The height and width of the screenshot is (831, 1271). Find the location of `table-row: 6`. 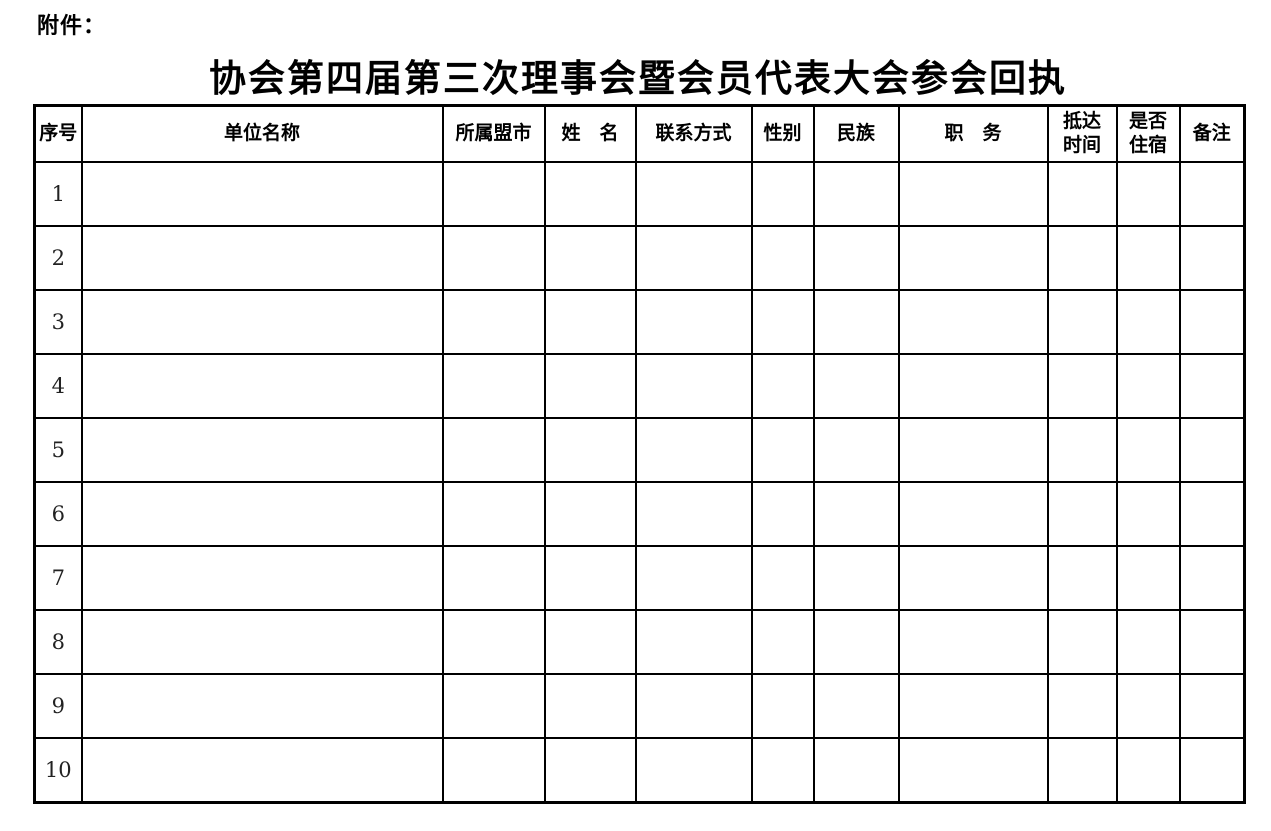

table-row: 6 is located at coordinates (639, 514).